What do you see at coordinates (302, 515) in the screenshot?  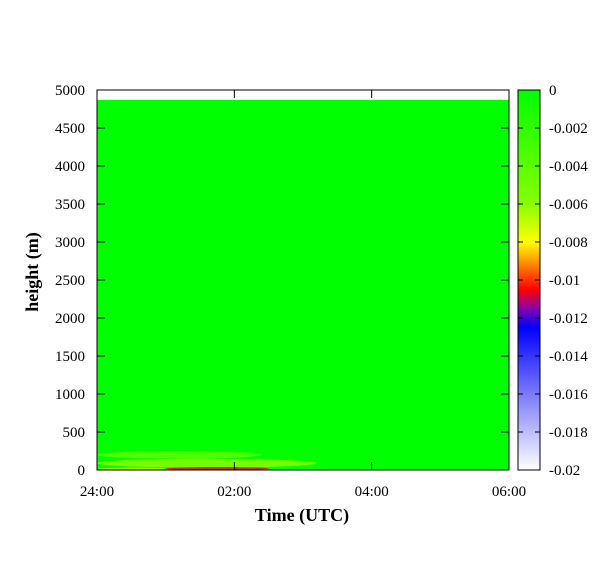 I see `x-axis-title: Time (UTC)` at bounding box center [302, 515].